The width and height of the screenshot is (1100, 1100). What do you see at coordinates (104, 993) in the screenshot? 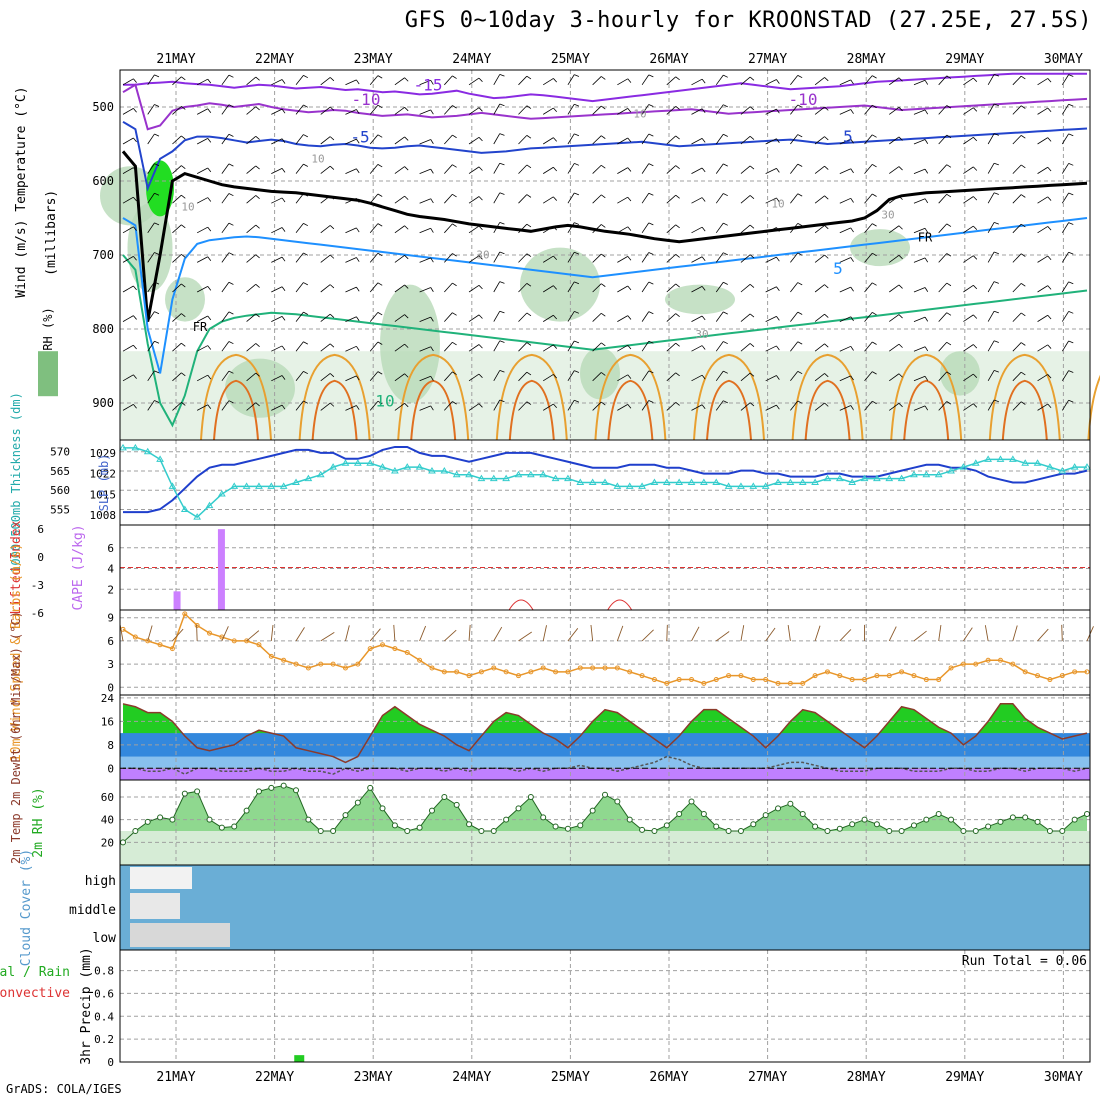
I see `y-tick-label: 0.6` at bounding box center [104, 993].